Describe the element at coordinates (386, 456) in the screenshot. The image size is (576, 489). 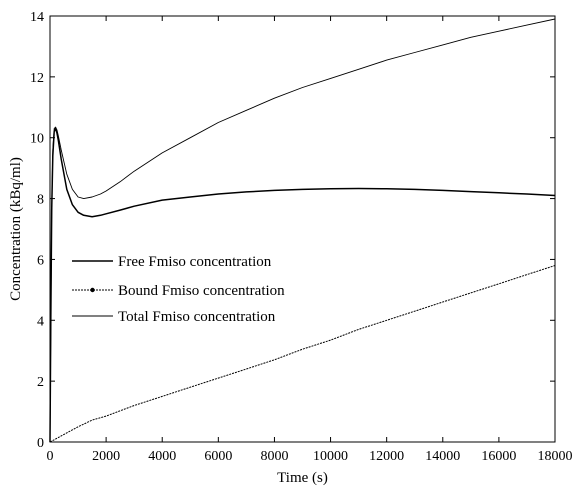
I see `x-tick-label: 12000` at that location.